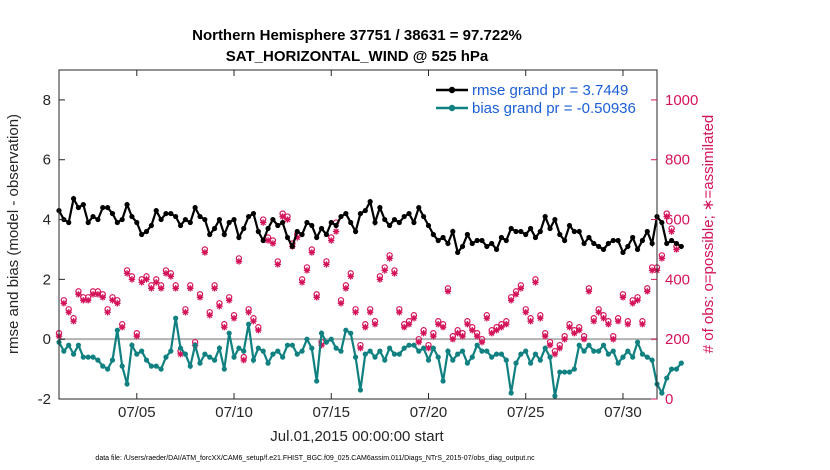 Image resolution: width=830 pixels, height=470 pixels. I want to click on legend-bias-text: bias grand pr = -0.50936, so click(554, 108).